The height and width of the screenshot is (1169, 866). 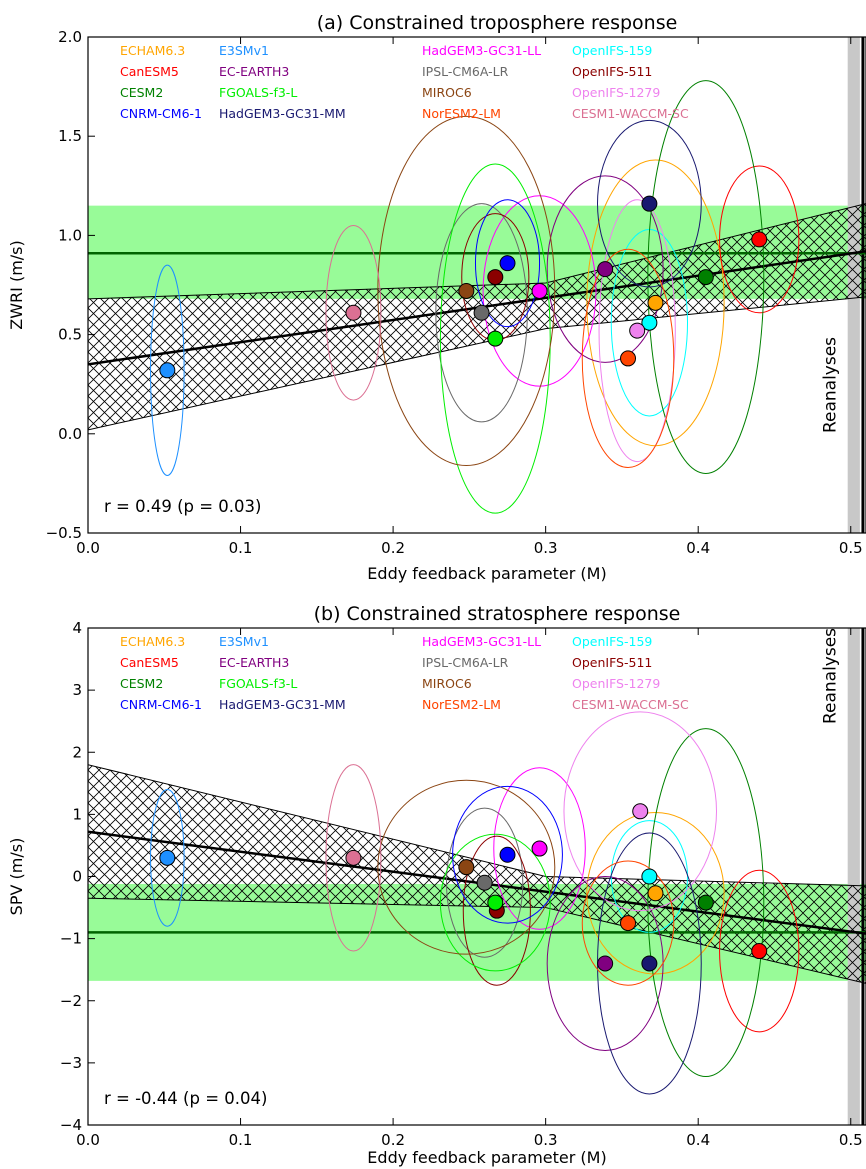 I want to click on y-tick-label: −2, so click(x=71, y=1001).